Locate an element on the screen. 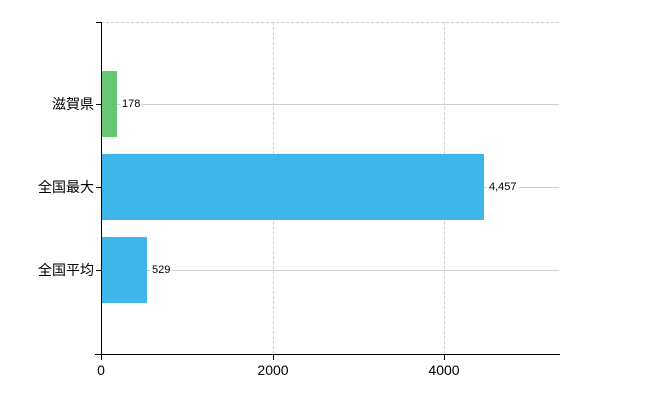 This screenshot has width=650, height=400. x-tick-label: 0 is located at coordinates (101, 370).